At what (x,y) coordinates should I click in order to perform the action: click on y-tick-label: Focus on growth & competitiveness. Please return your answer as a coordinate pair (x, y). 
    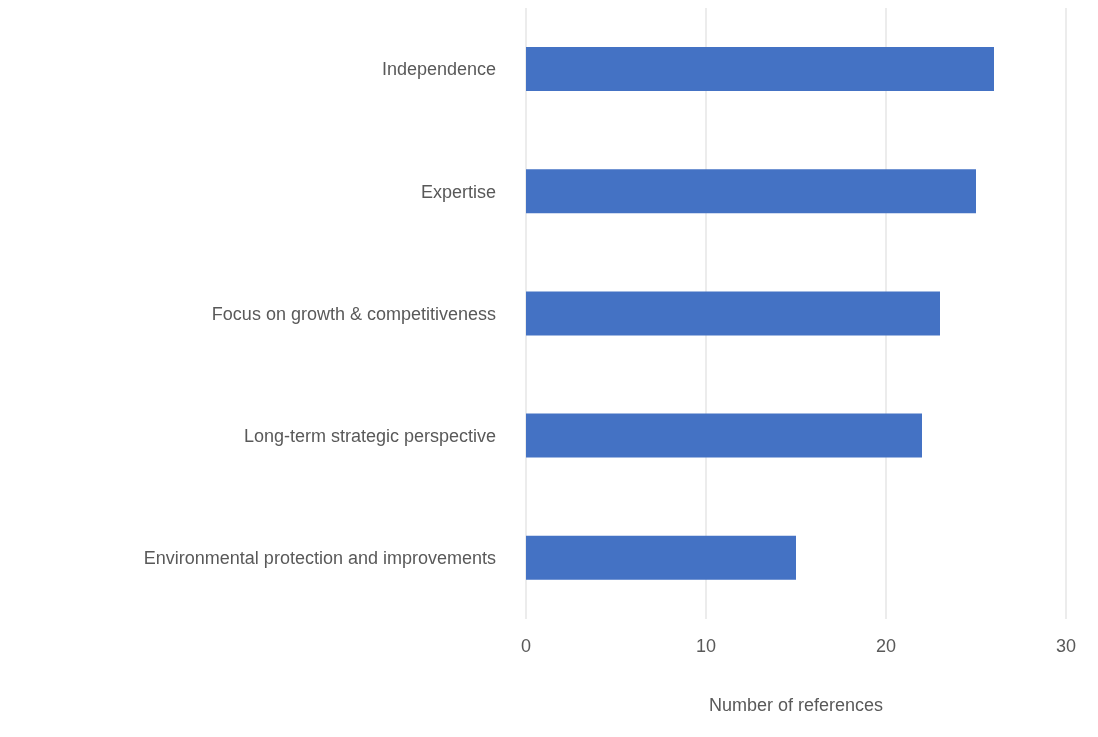
    Looking at the image, I should click on (353, 313).